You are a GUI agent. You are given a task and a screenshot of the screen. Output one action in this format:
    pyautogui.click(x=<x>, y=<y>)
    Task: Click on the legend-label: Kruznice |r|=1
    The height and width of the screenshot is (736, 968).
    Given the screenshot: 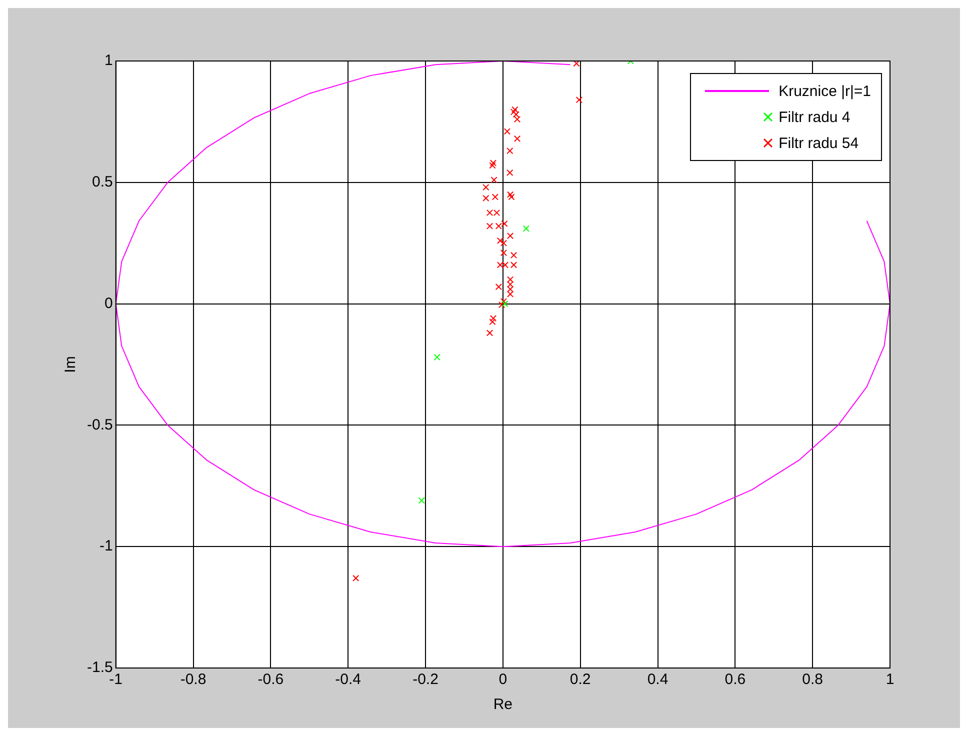 What is the action you would take?
    pyautogui.click(x=824, y=91)
    